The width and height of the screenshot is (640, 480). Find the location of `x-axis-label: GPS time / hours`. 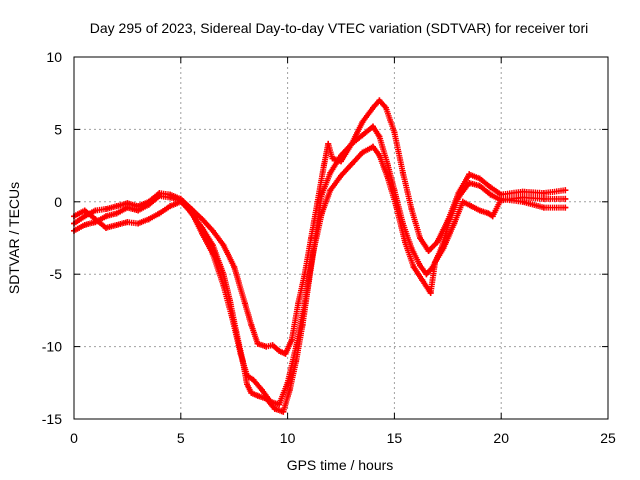

x-axis-label: GPS time / hours is located at coordinates (340, 465).